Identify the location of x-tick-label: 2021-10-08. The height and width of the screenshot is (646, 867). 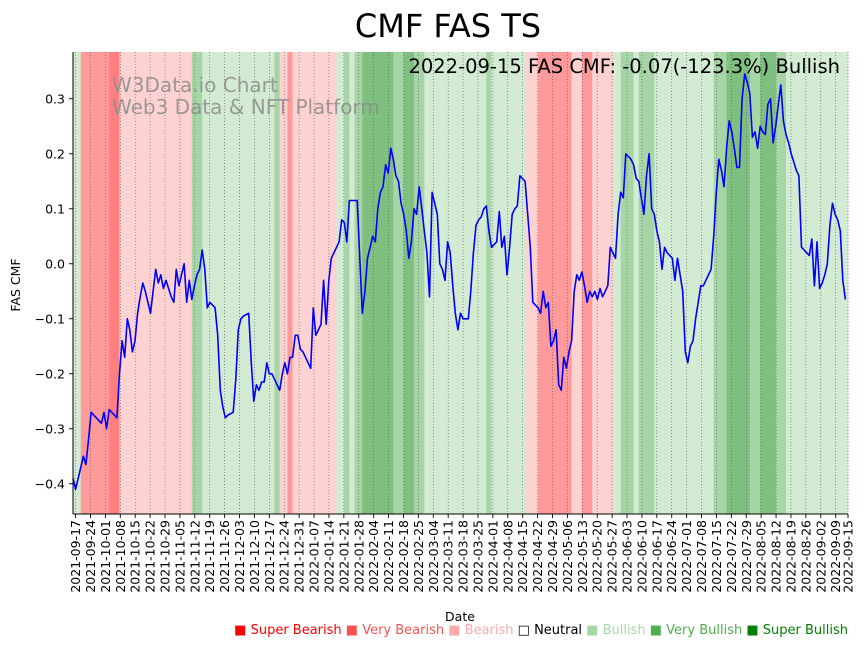
(120, 556).